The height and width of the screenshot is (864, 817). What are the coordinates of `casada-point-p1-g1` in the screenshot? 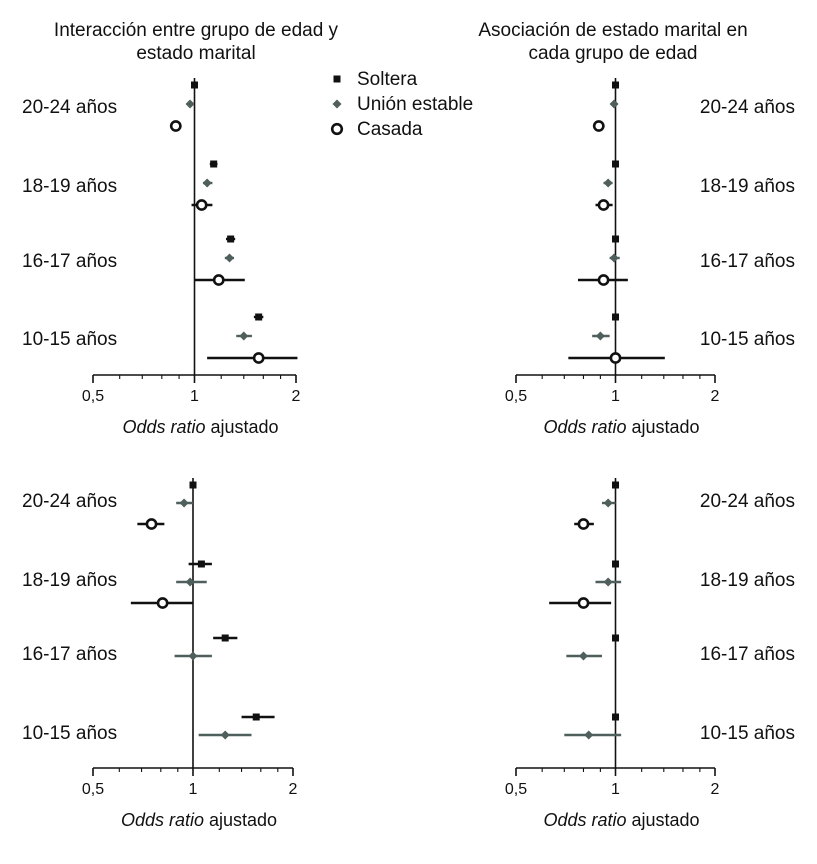 It's located at (175, 126).